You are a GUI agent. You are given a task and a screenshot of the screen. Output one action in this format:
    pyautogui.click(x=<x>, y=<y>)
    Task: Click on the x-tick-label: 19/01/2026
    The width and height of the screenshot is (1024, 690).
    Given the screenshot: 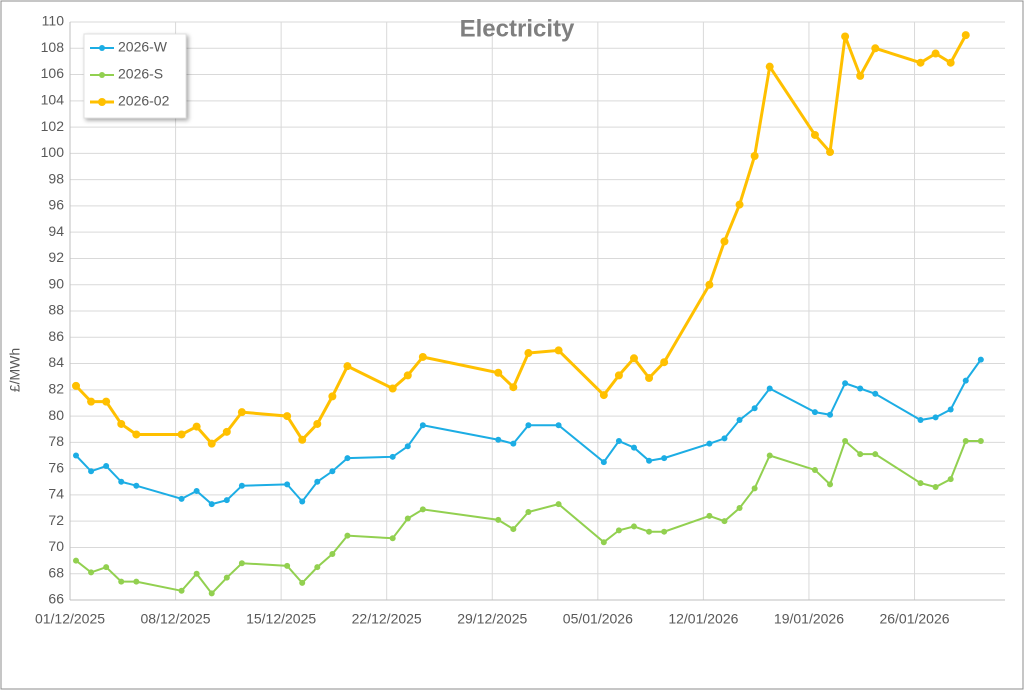 What is the action you would take?
    pyautogui.click(x=809, y=619)
    